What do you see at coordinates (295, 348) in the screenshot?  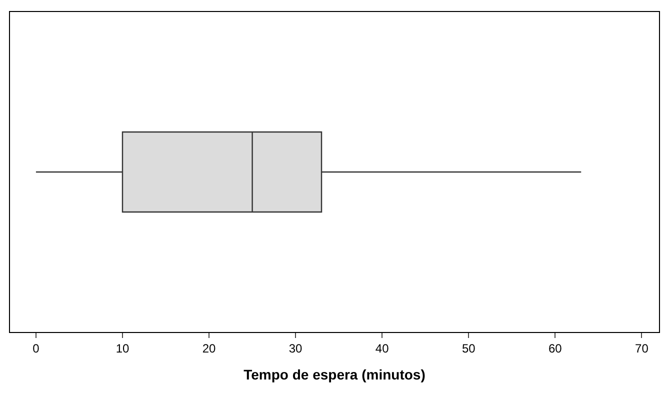 I see `x-tick-label: 30` at bounding box center [295, 348].